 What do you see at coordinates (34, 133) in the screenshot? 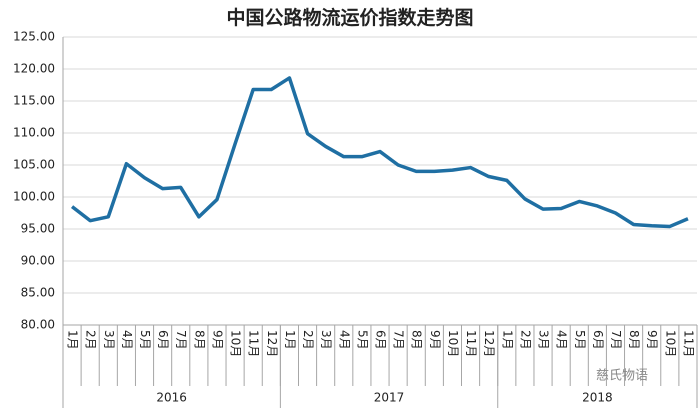
I see `y-tick-label: 110.00` at bounding box center [34, 133].